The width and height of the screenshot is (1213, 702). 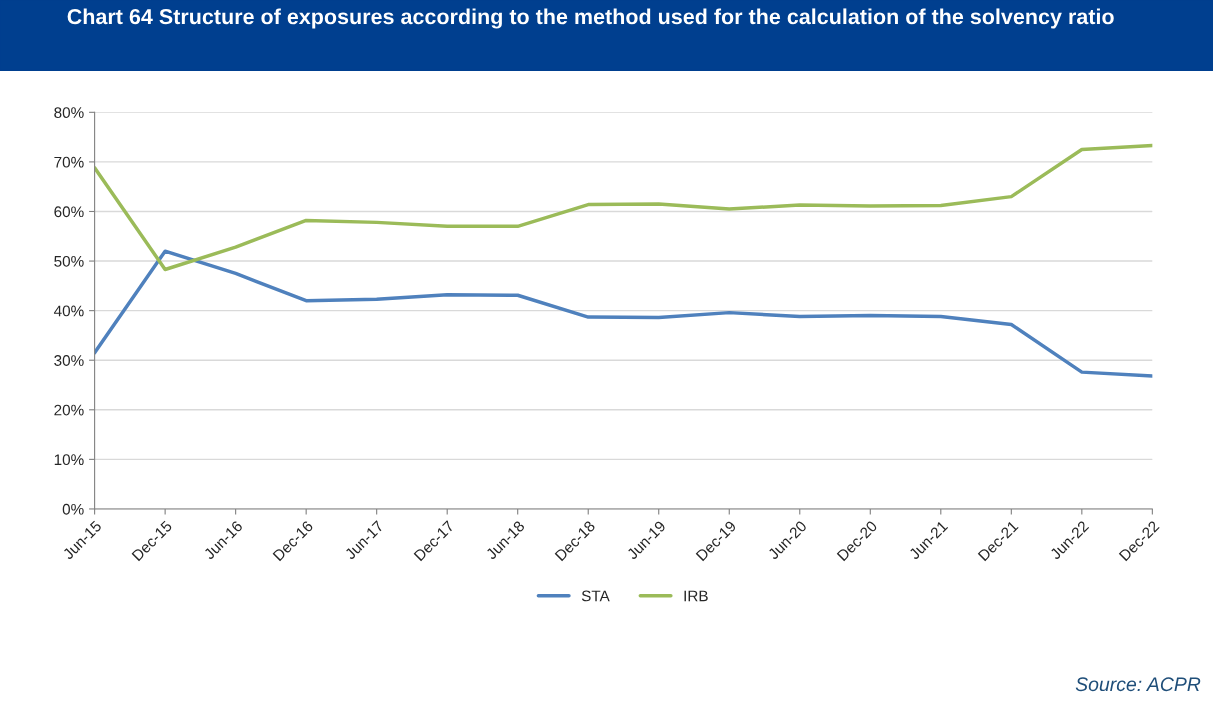 What do you see at coordinates (68, 311) in the screenshot?
I see `y-tick-label: 40%` at bounding box center [68, 311].